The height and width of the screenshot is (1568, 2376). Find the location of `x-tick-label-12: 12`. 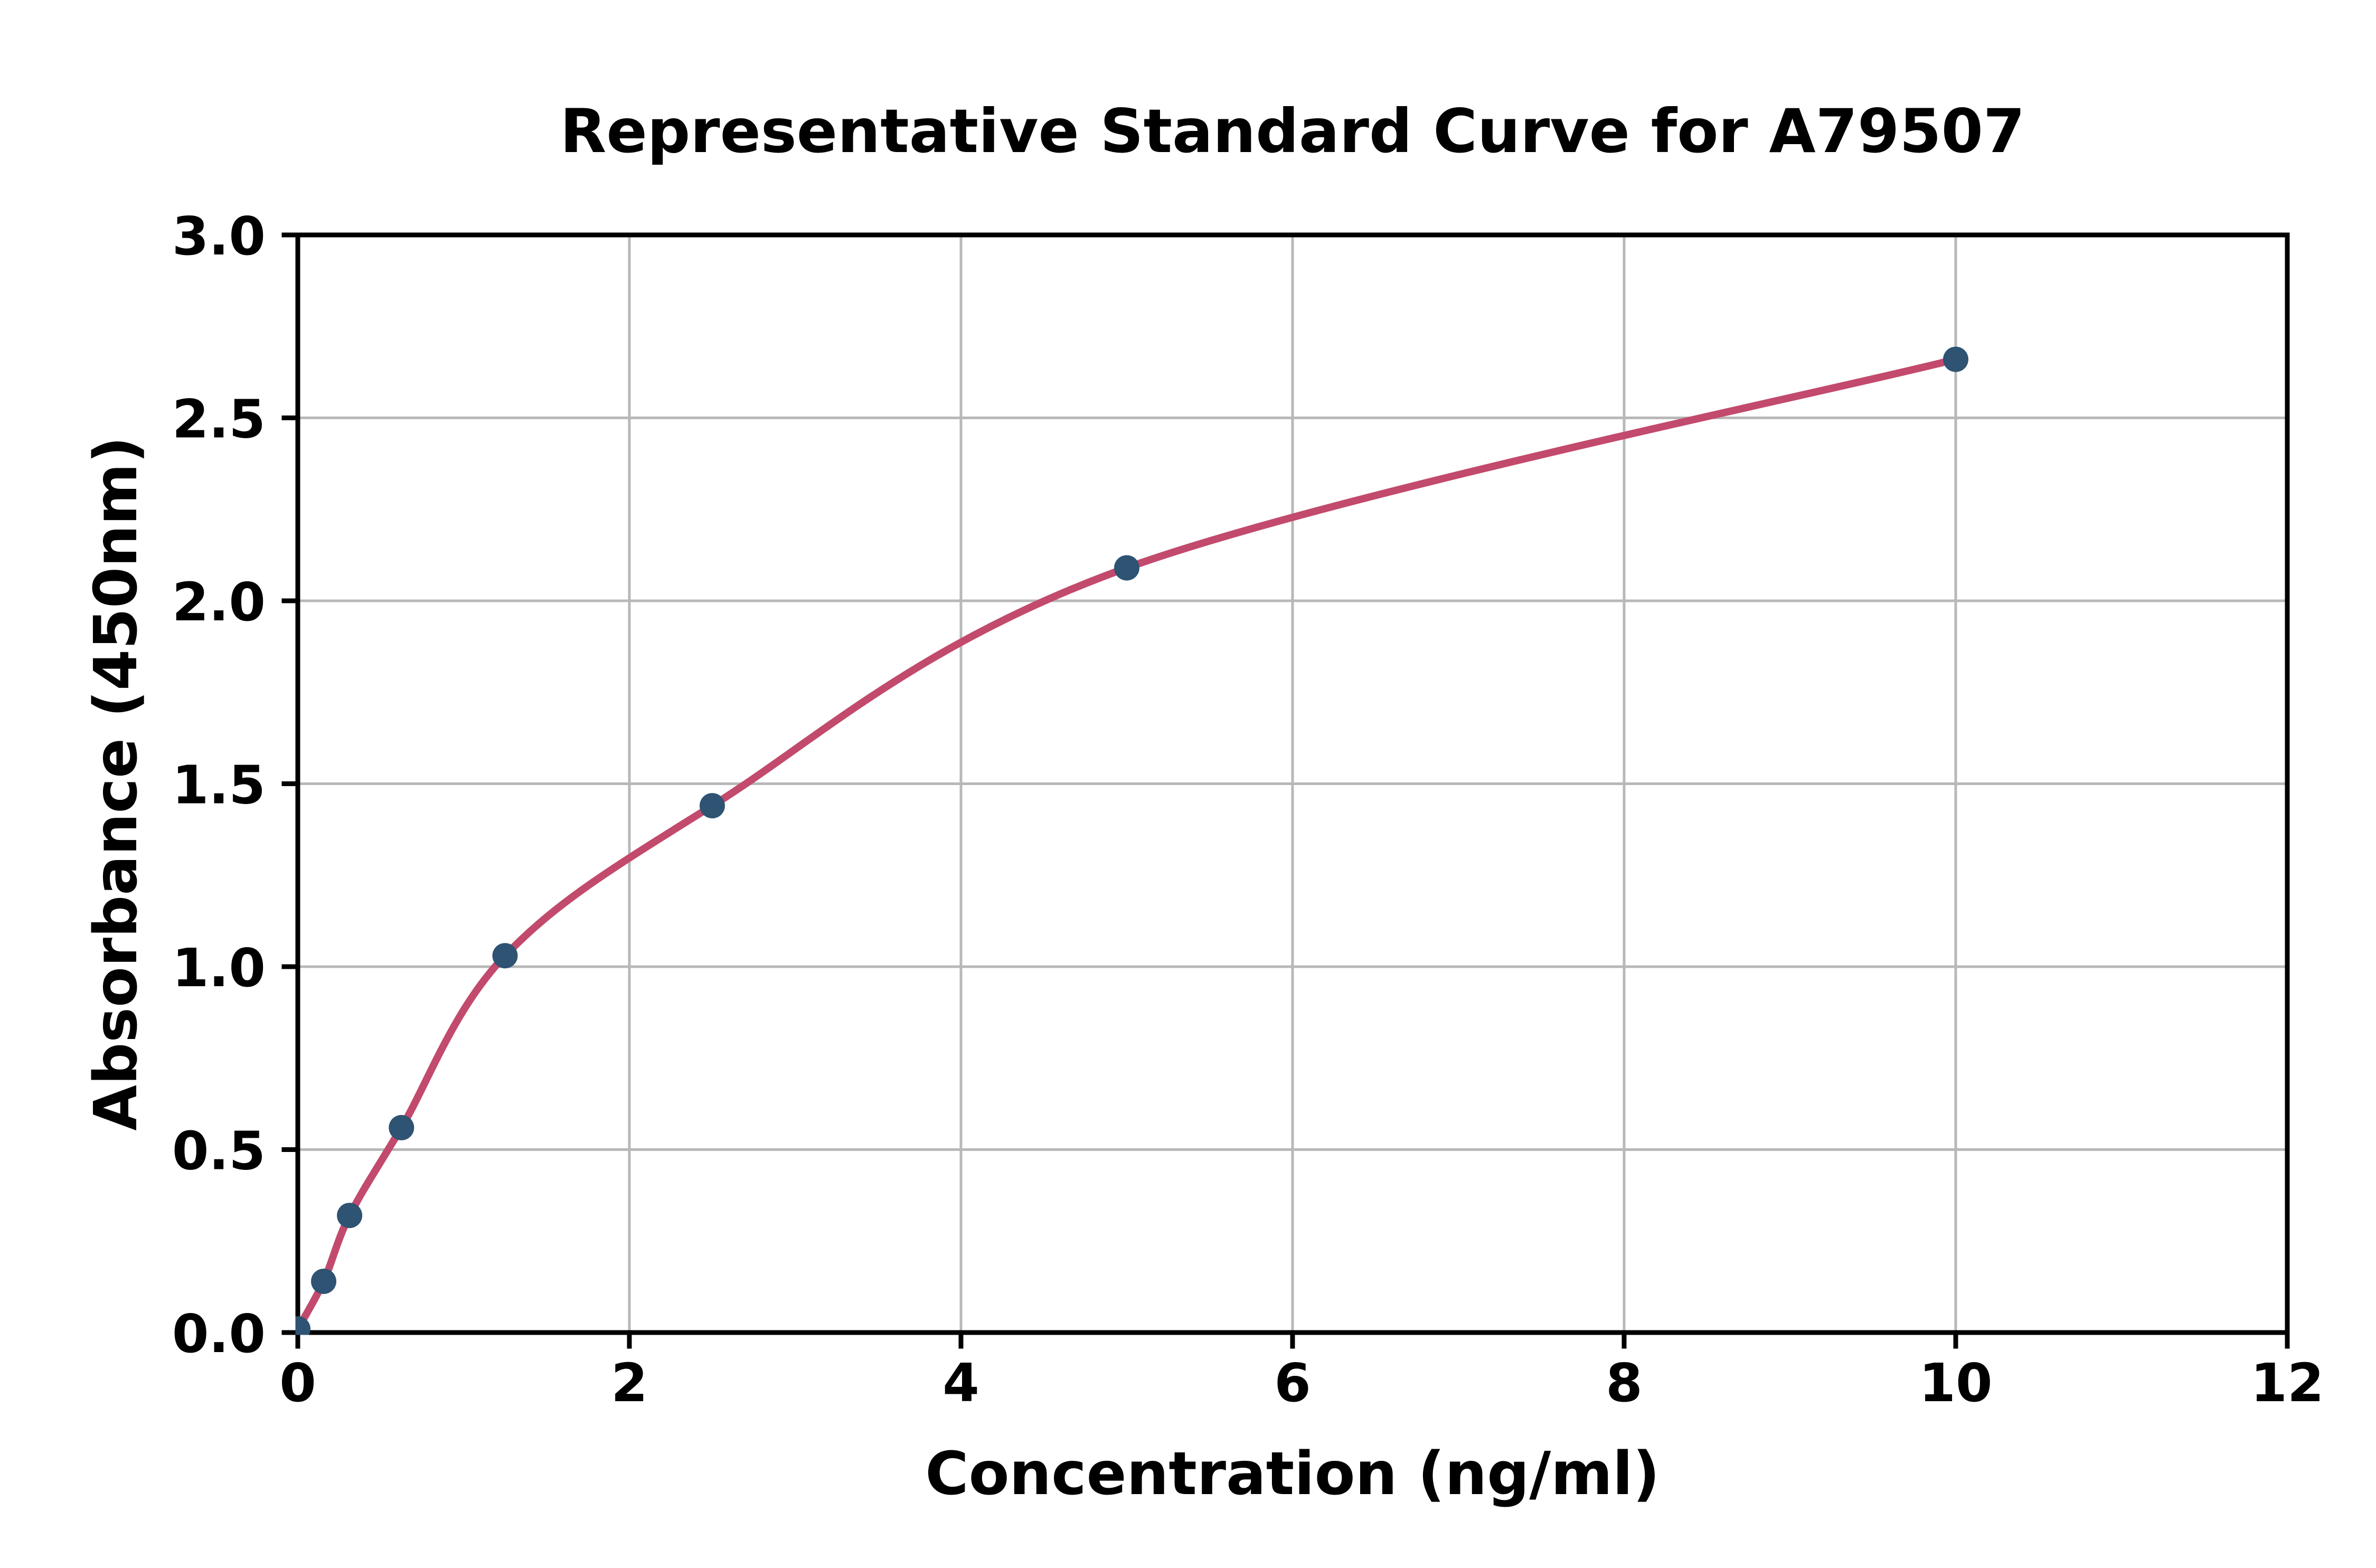

x-tick-label-12: 12 is located at coordinates (2287, 1383).